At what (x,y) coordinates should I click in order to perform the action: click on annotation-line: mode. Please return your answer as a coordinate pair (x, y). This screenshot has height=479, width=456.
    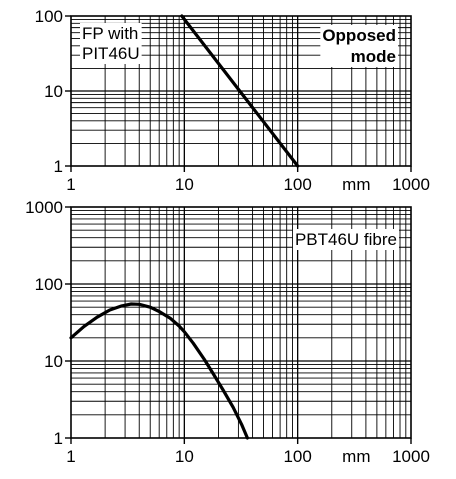
    Looking at the image, I should click on (373, 56).